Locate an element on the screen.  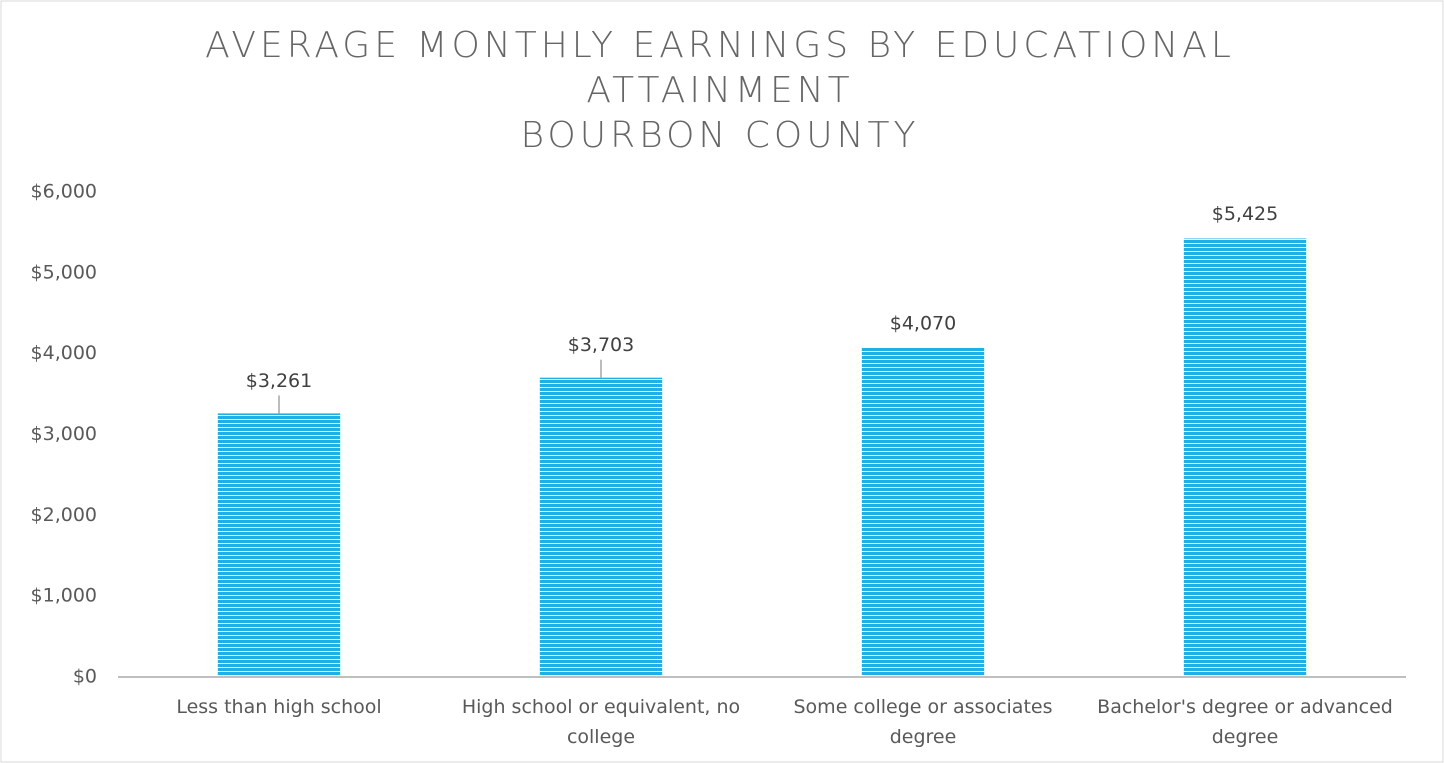
chart-title: AVERAGE MONTHLY EARNINGS BY EDUCATIONAL is located at coordinates (720, 45).